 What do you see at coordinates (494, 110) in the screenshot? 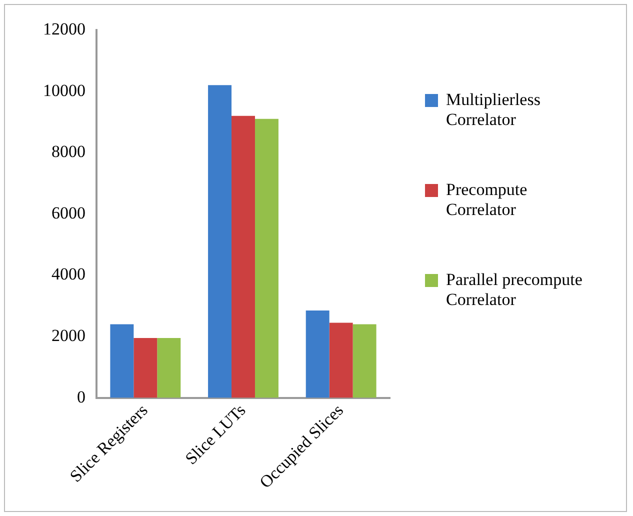
I see `legend-label: Multiplierless Correlator` at bounding box center [494, 110].